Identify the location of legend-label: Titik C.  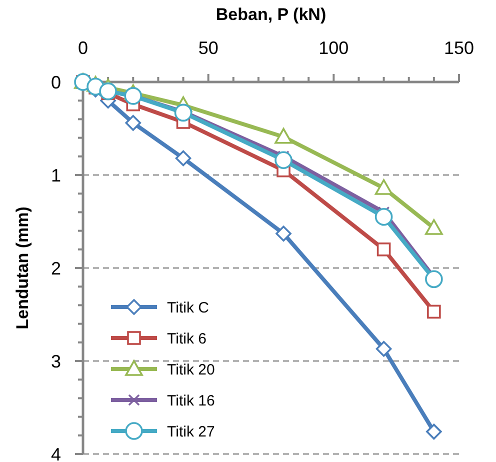
(188, 307).